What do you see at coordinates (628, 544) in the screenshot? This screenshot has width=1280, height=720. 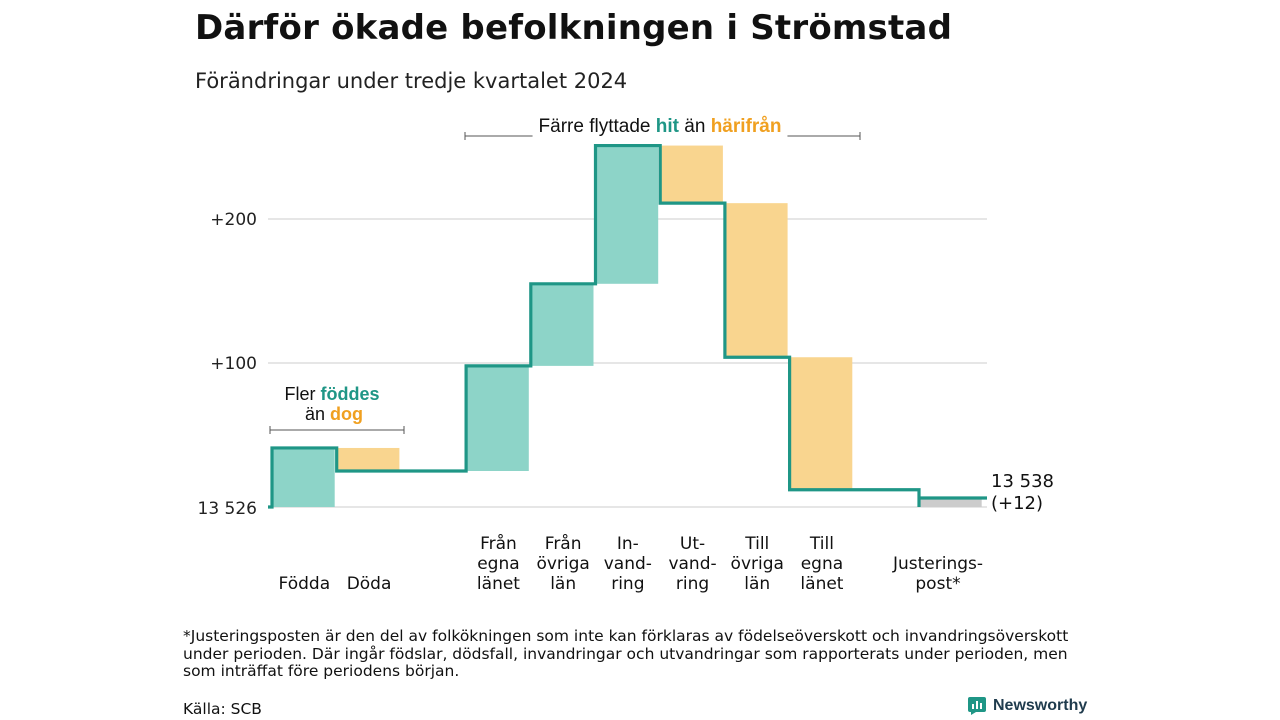 I see `x-tick-label: In-` at bounding box center [628, 544].